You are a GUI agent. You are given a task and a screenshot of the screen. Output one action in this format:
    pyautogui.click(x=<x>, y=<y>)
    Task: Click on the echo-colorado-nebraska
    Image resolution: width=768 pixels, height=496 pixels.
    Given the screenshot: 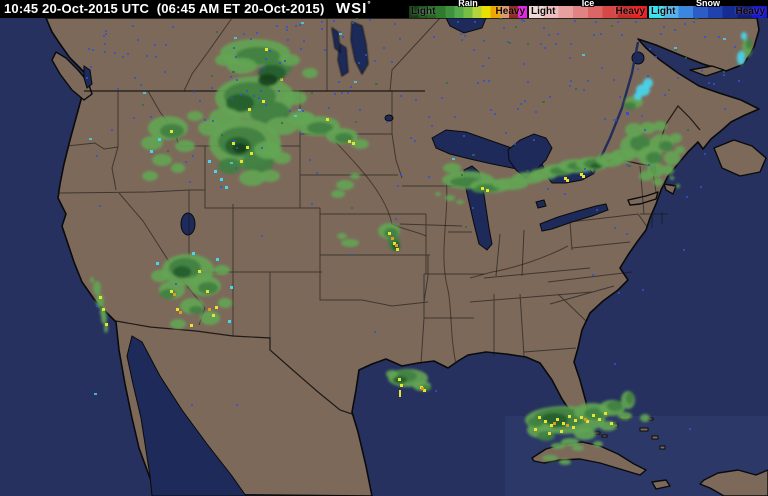 What is the action you would take?
    pyautogui.click(x=345, y=210)
    